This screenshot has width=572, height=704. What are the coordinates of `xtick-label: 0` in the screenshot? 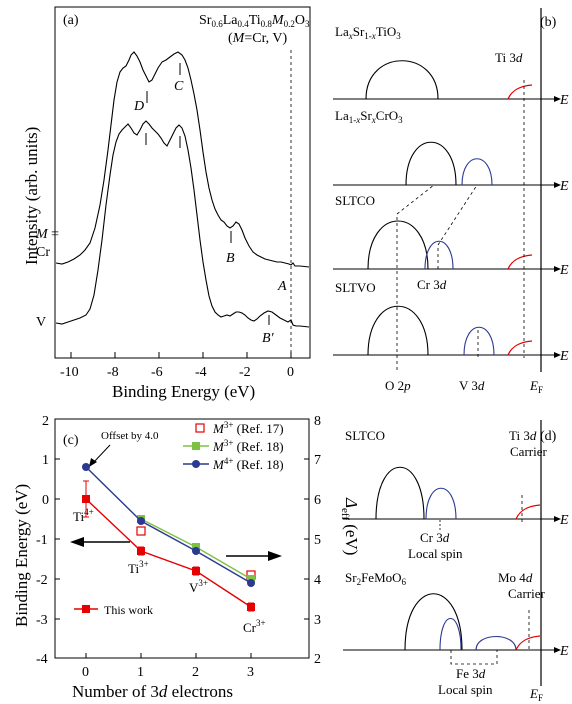 It's located at (290, 372).